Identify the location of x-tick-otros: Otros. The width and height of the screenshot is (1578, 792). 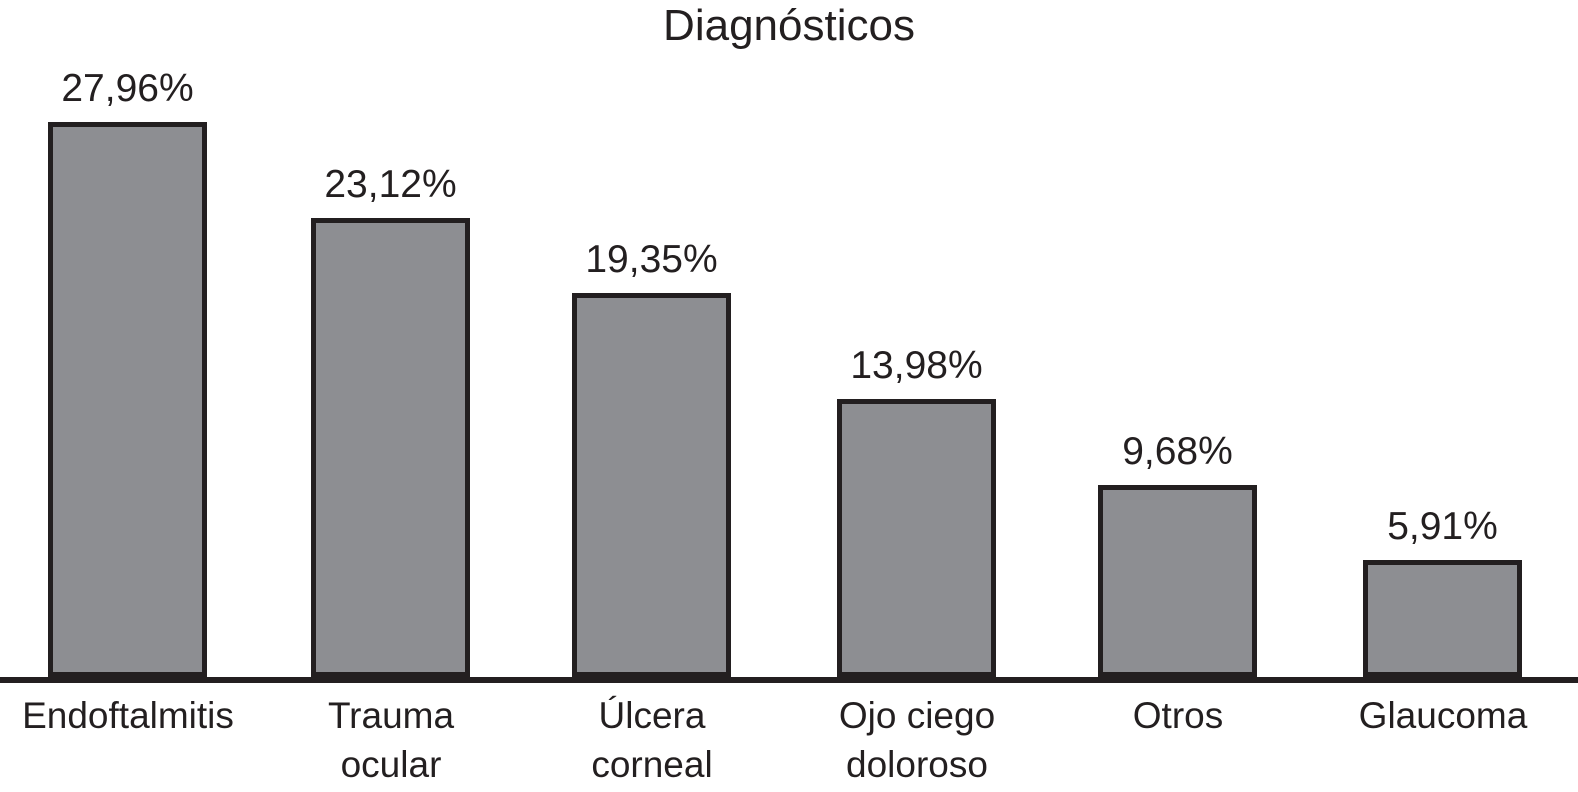
(1178, 715).